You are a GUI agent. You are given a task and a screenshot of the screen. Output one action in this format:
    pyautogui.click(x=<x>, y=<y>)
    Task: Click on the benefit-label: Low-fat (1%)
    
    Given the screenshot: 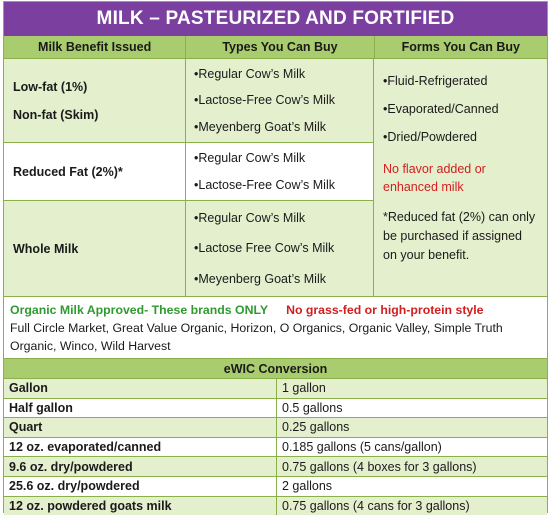 What is the action you would take?
    pyautogui.click(x=50, y=86)
    